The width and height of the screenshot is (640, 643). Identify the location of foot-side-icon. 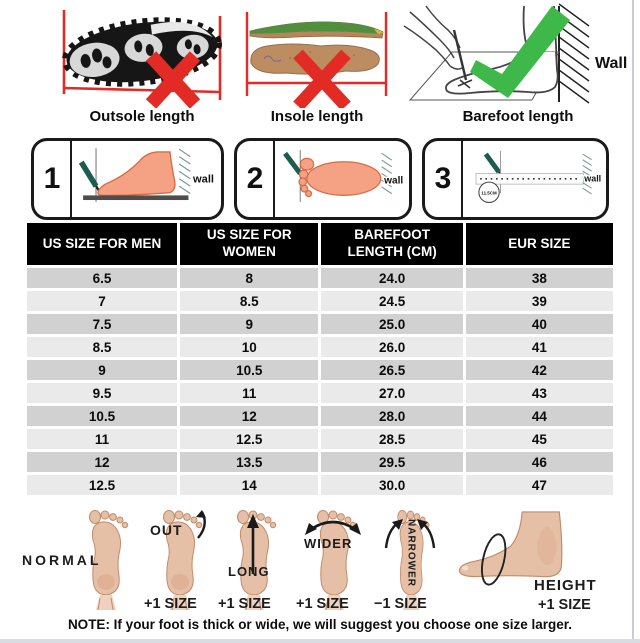
(510, 548).